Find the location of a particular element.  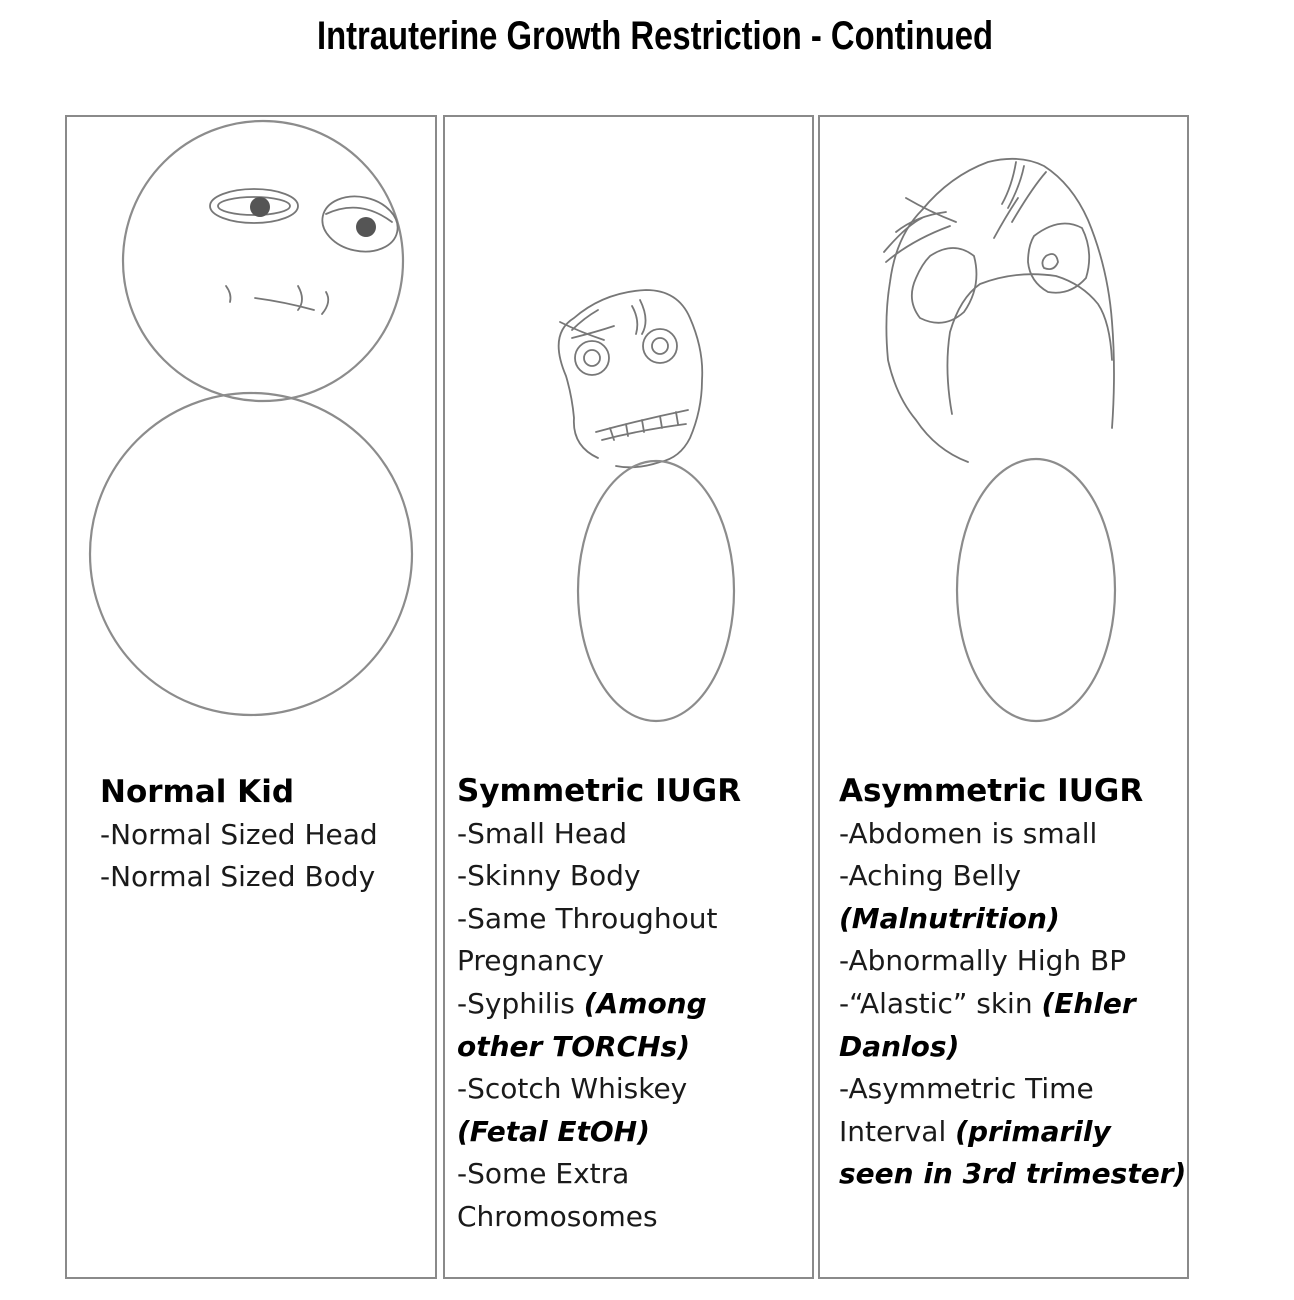

normal-kid-heading: Normal Kid is located at coordinates (197, 792).